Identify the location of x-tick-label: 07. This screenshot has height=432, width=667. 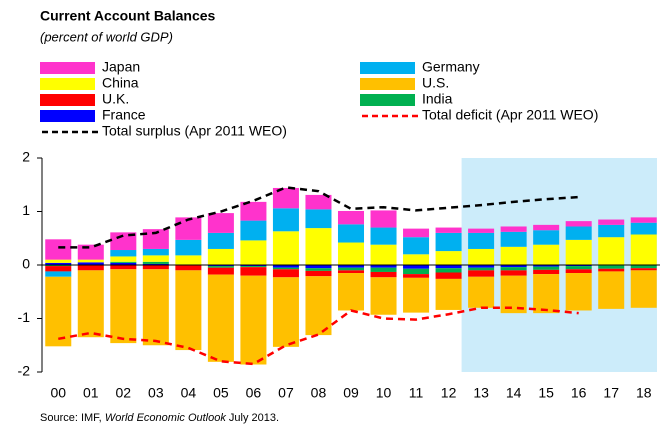
(286, 393).